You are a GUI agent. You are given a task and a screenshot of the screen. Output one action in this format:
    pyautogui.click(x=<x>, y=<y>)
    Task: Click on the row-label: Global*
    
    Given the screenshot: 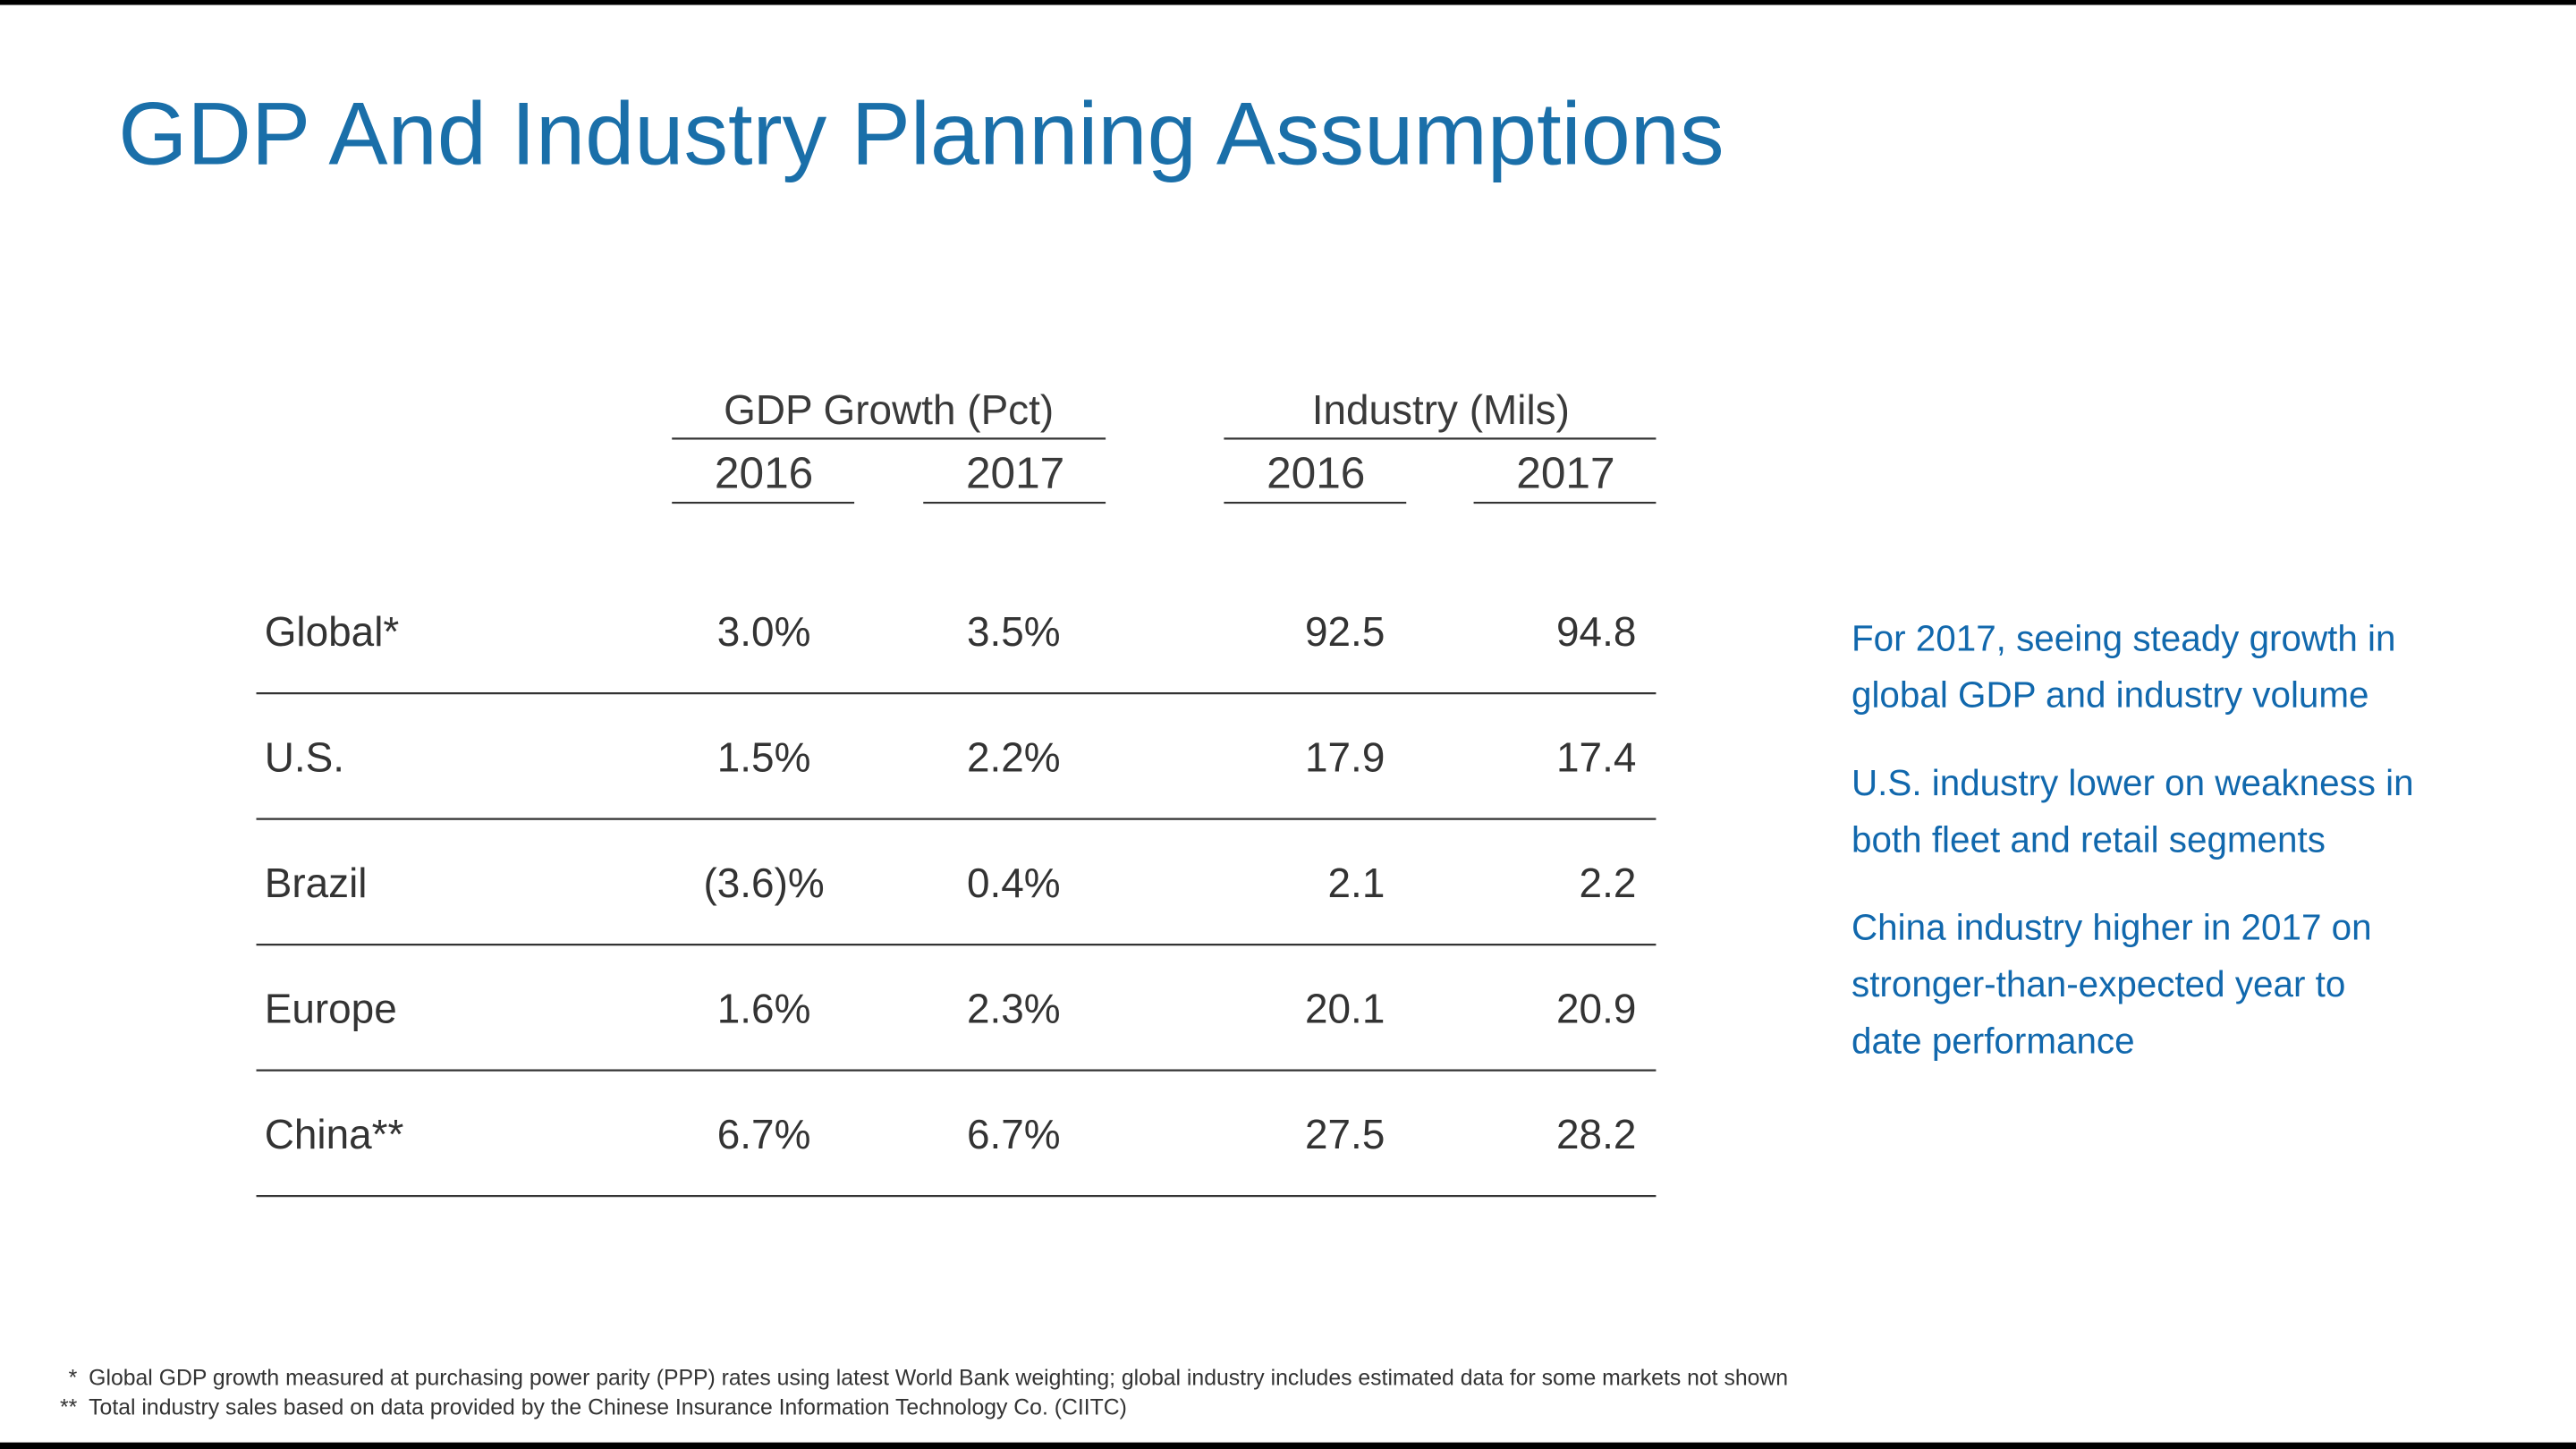 What is the action you would take?
    pyautogui.click(x=332, y=631)
    